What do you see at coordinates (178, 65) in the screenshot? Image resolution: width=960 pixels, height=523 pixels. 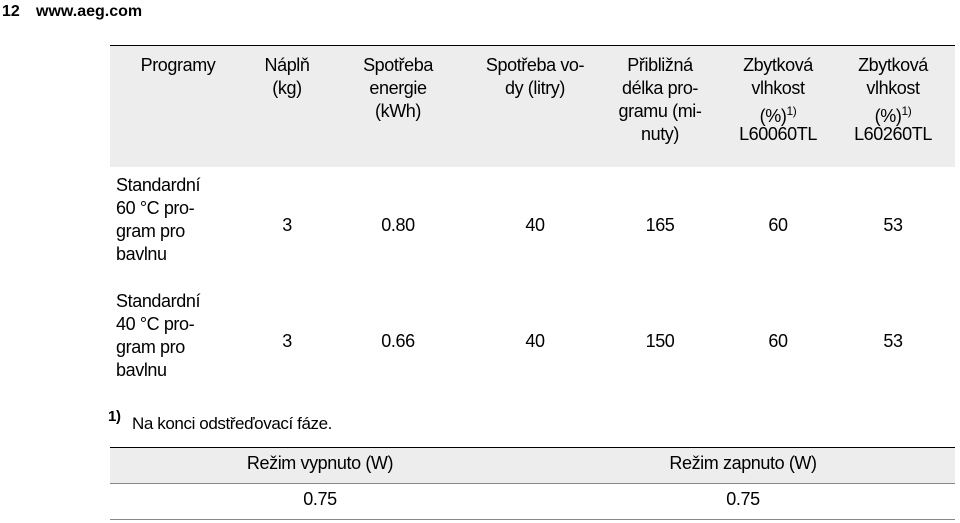 I see `column-header: Programy` at bounding box center [178, 65].